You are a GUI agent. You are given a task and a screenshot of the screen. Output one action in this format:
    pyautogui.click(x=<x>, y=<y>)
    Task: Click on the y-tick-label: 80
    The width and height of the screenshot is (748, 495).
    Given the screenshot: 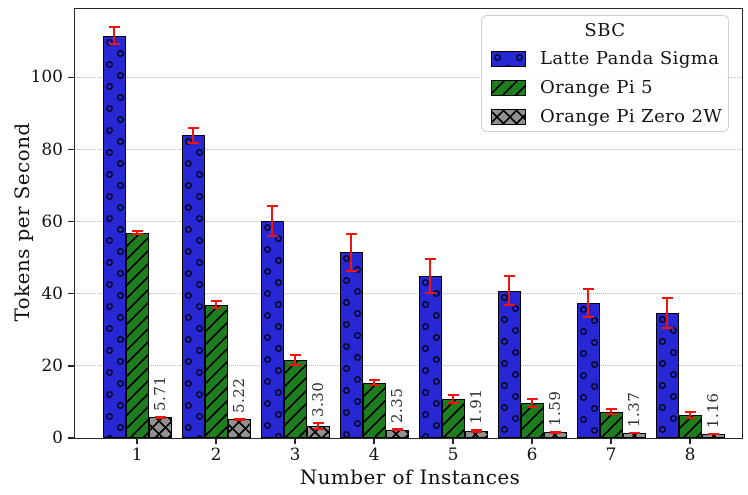 What is the action you would take?
    pyautogui.click(x=52, y=149)
    